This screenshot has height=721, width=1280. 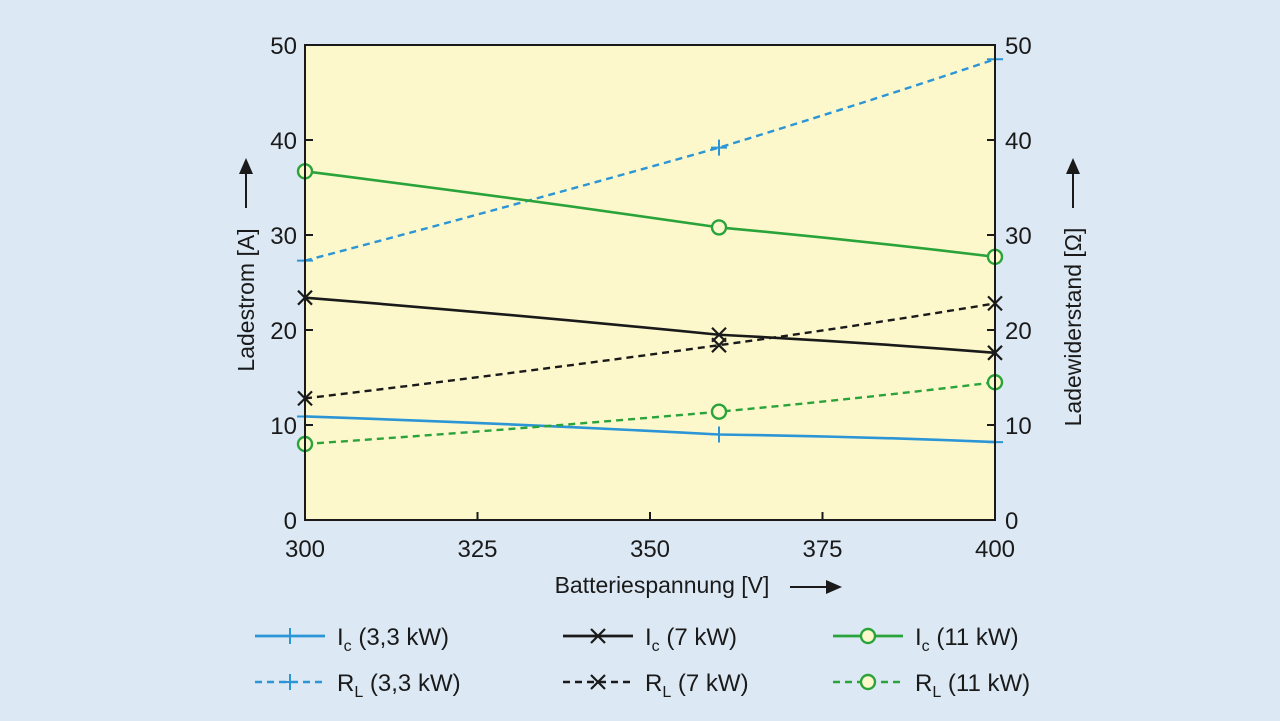 I want to click on x-tick-label: 300, so click(x=305, y=549).